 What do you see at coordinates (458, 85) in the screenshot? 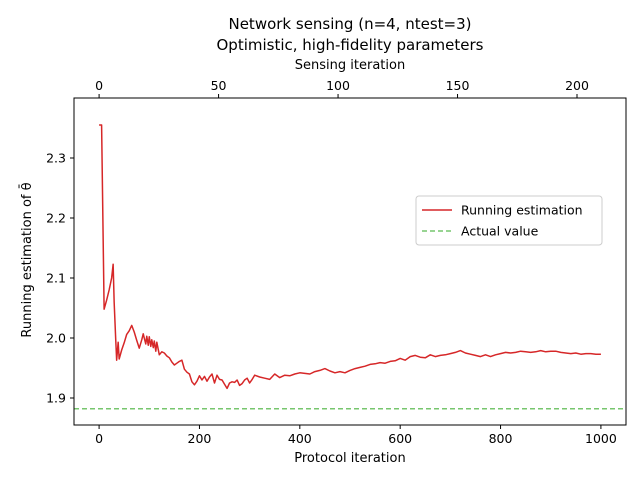
I see `top-tick-label: 150` at bounding box center [458, 85].